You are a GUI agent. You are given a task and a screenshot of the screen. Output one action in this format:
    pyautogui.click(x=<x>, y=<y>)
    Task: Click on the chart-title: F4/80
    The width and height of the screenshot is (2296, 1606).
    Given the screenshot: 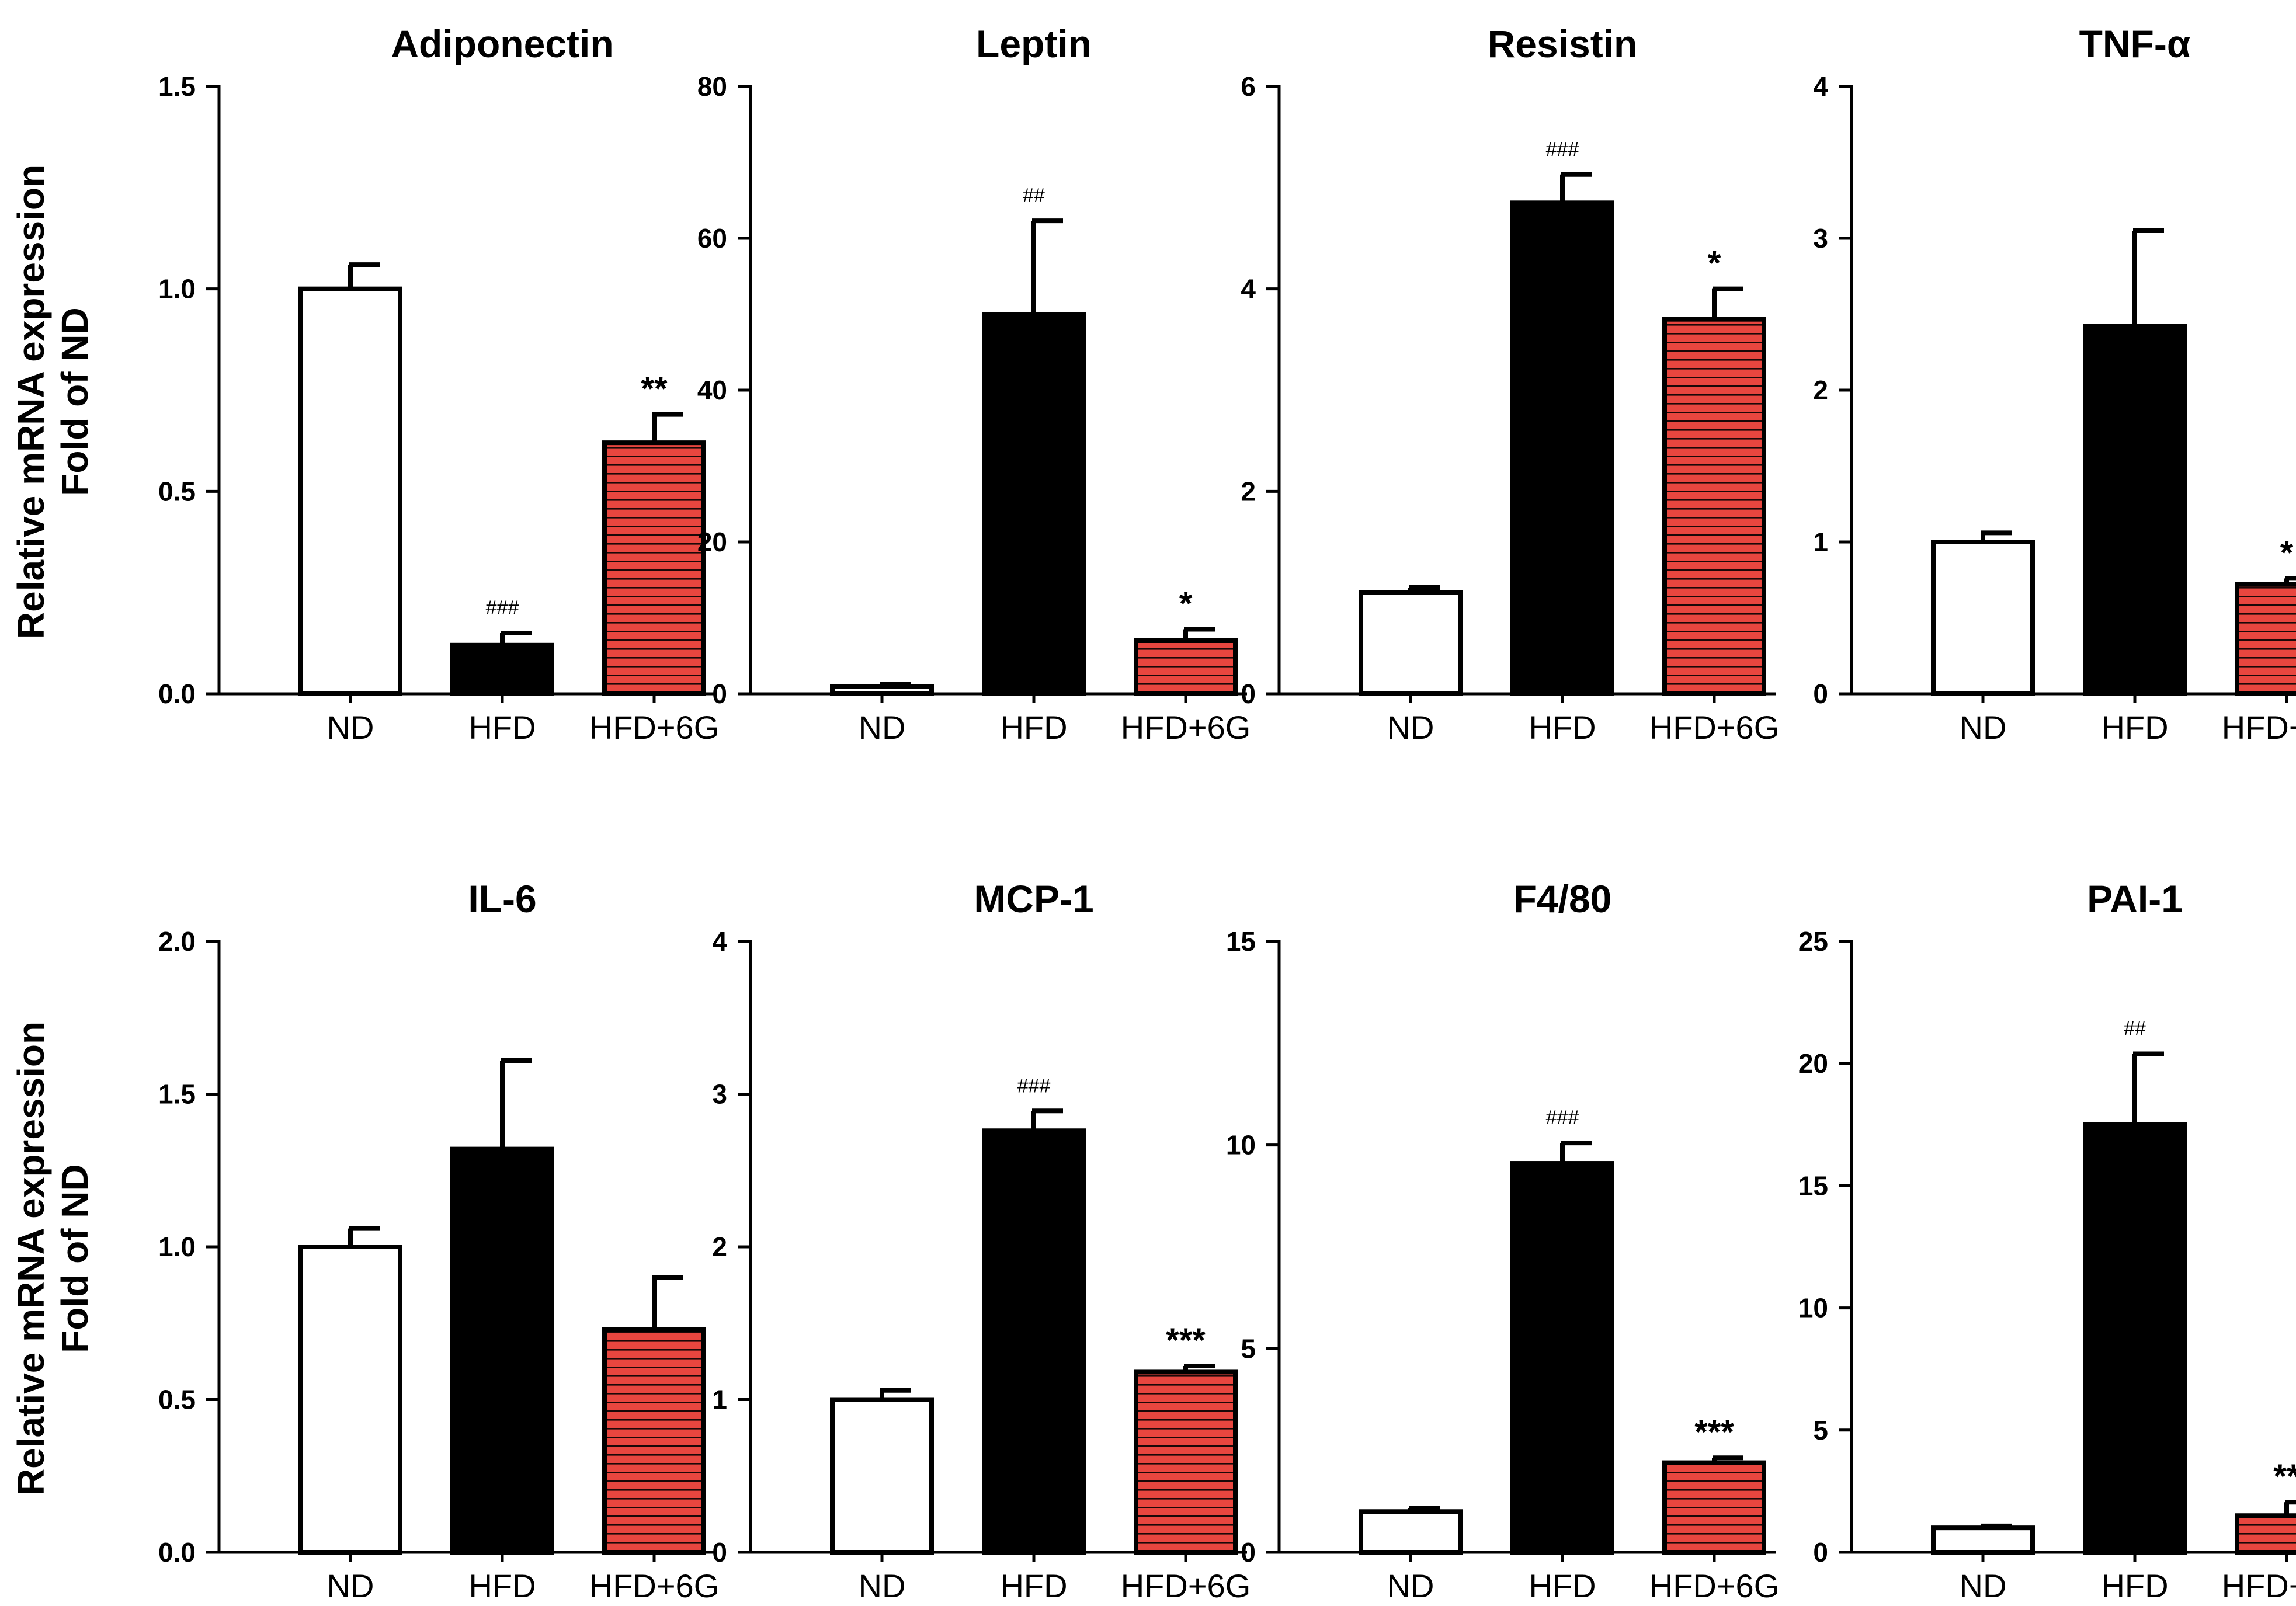 What is the action you would take?
    pyautogui.click(x=1562, y=898)
    